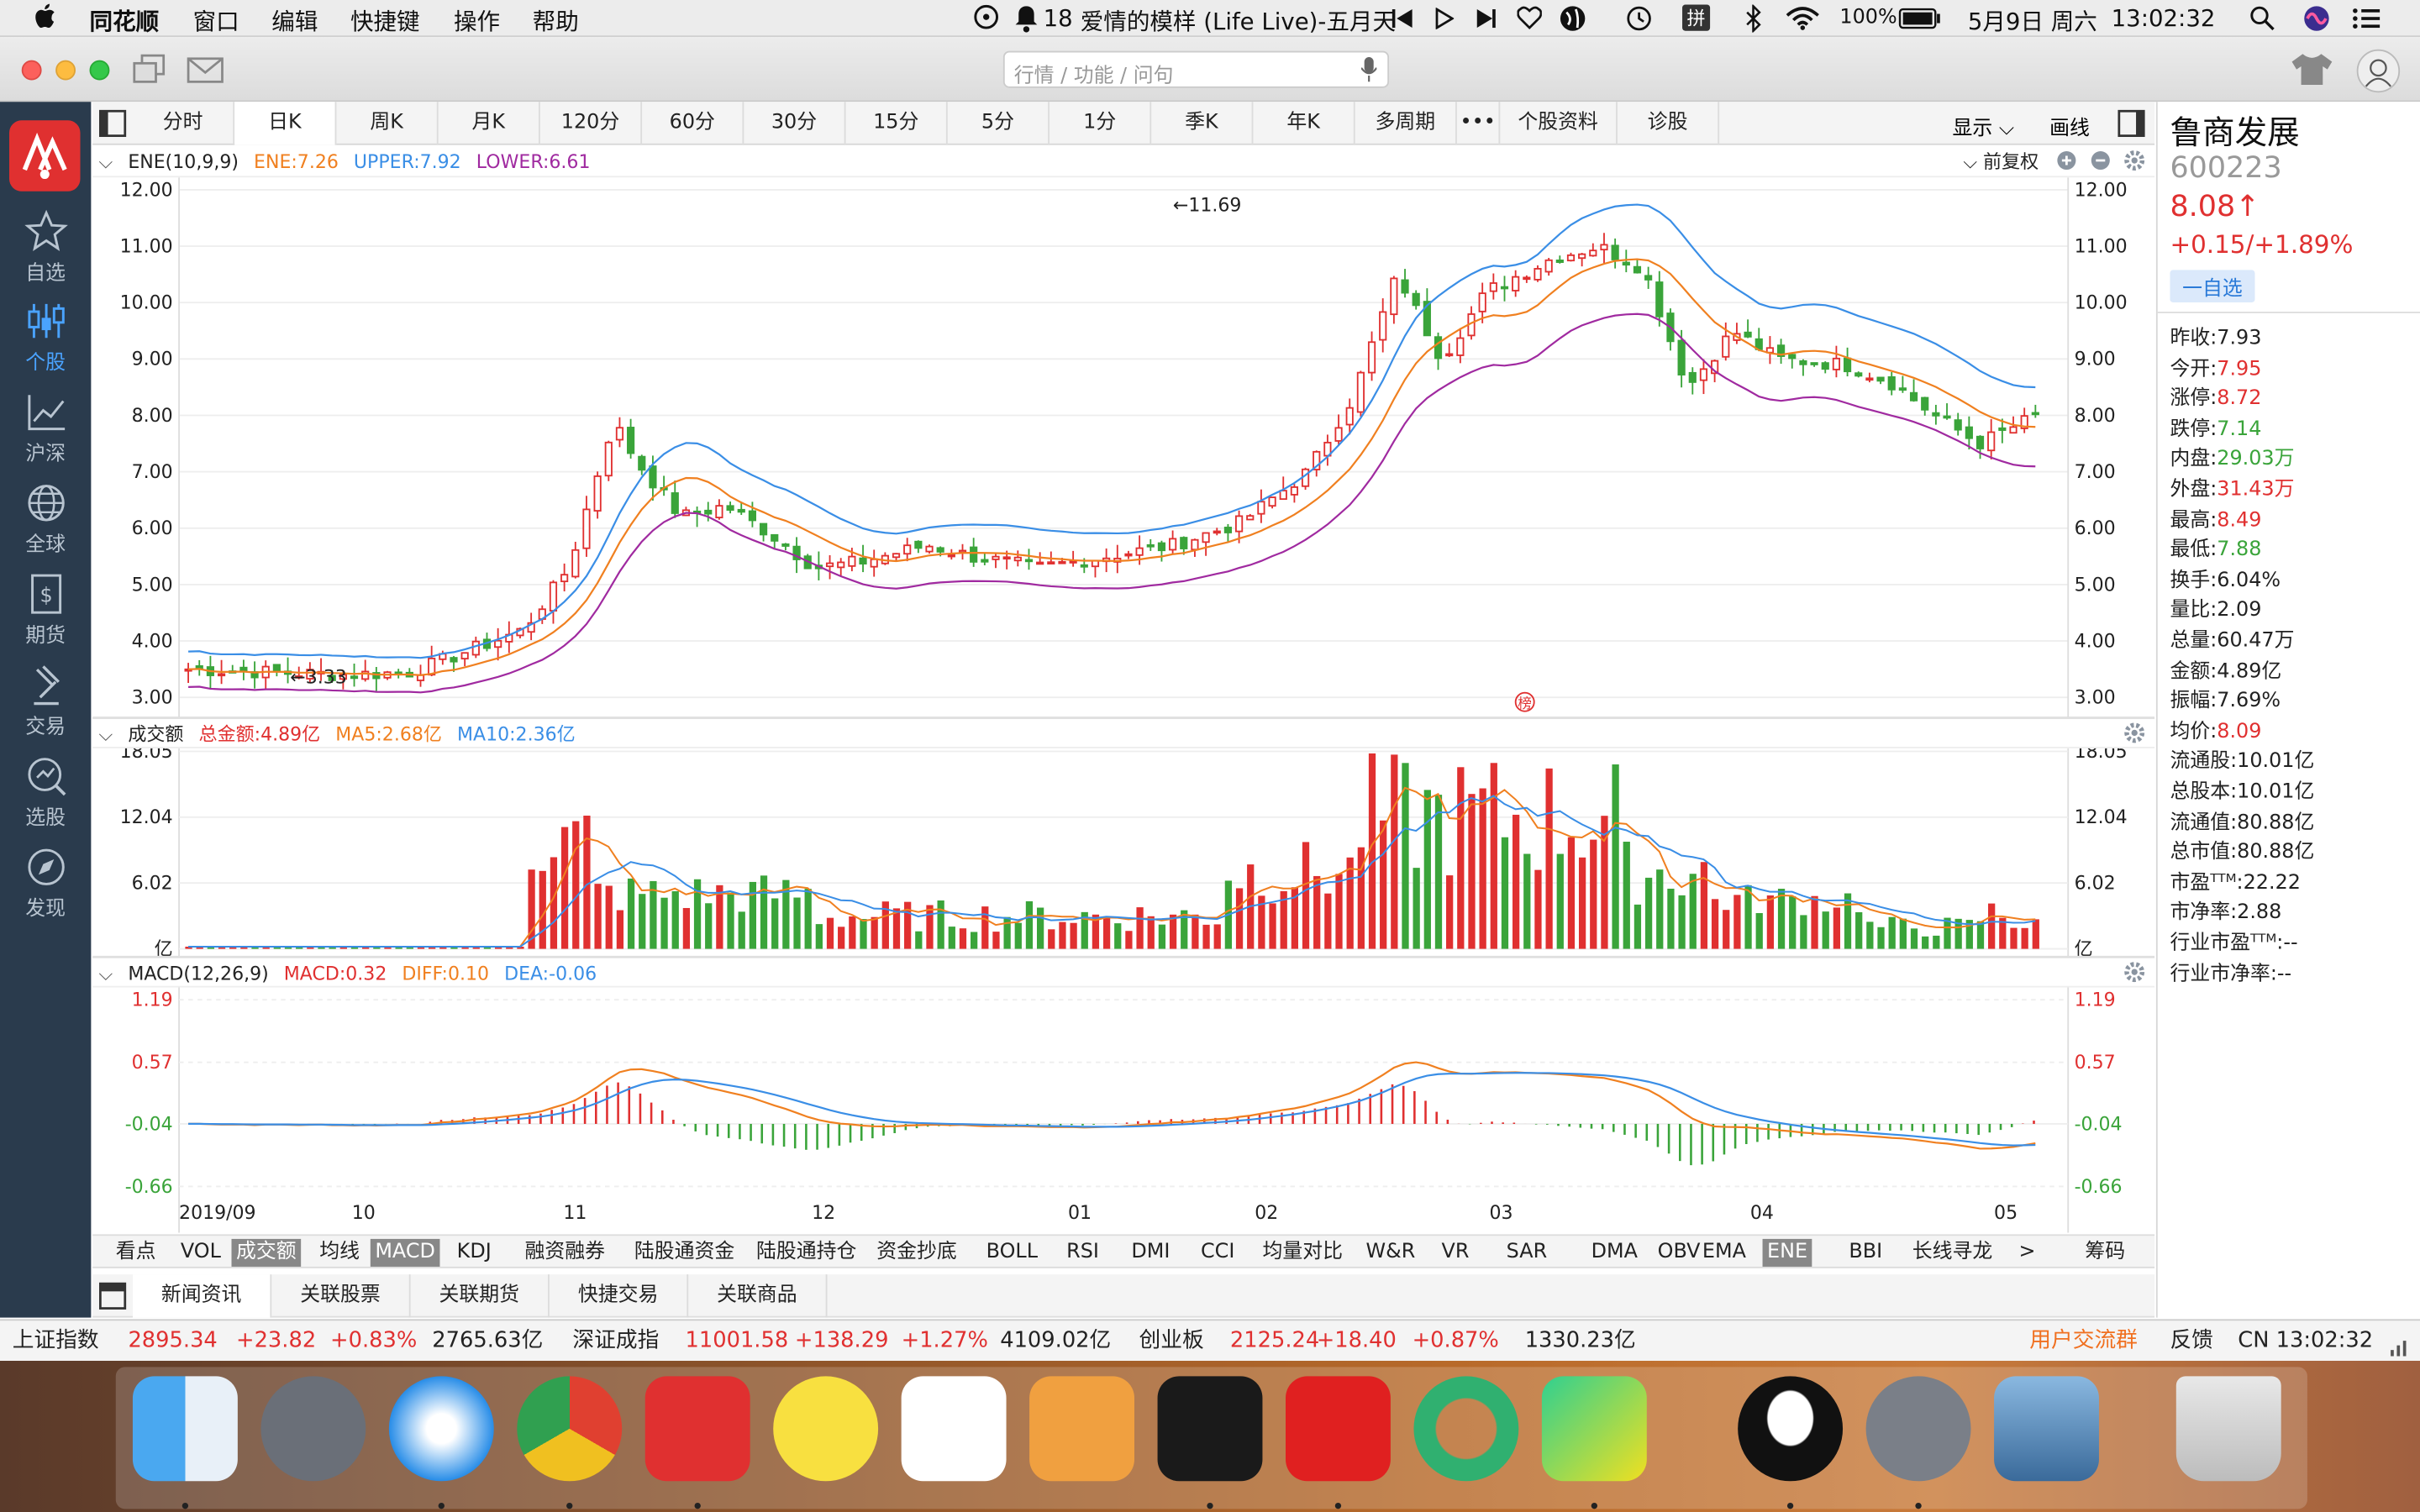 This screenshot has width=2420, height=1512. I want to click on skin-shirt-icon, so click(2312, 72).